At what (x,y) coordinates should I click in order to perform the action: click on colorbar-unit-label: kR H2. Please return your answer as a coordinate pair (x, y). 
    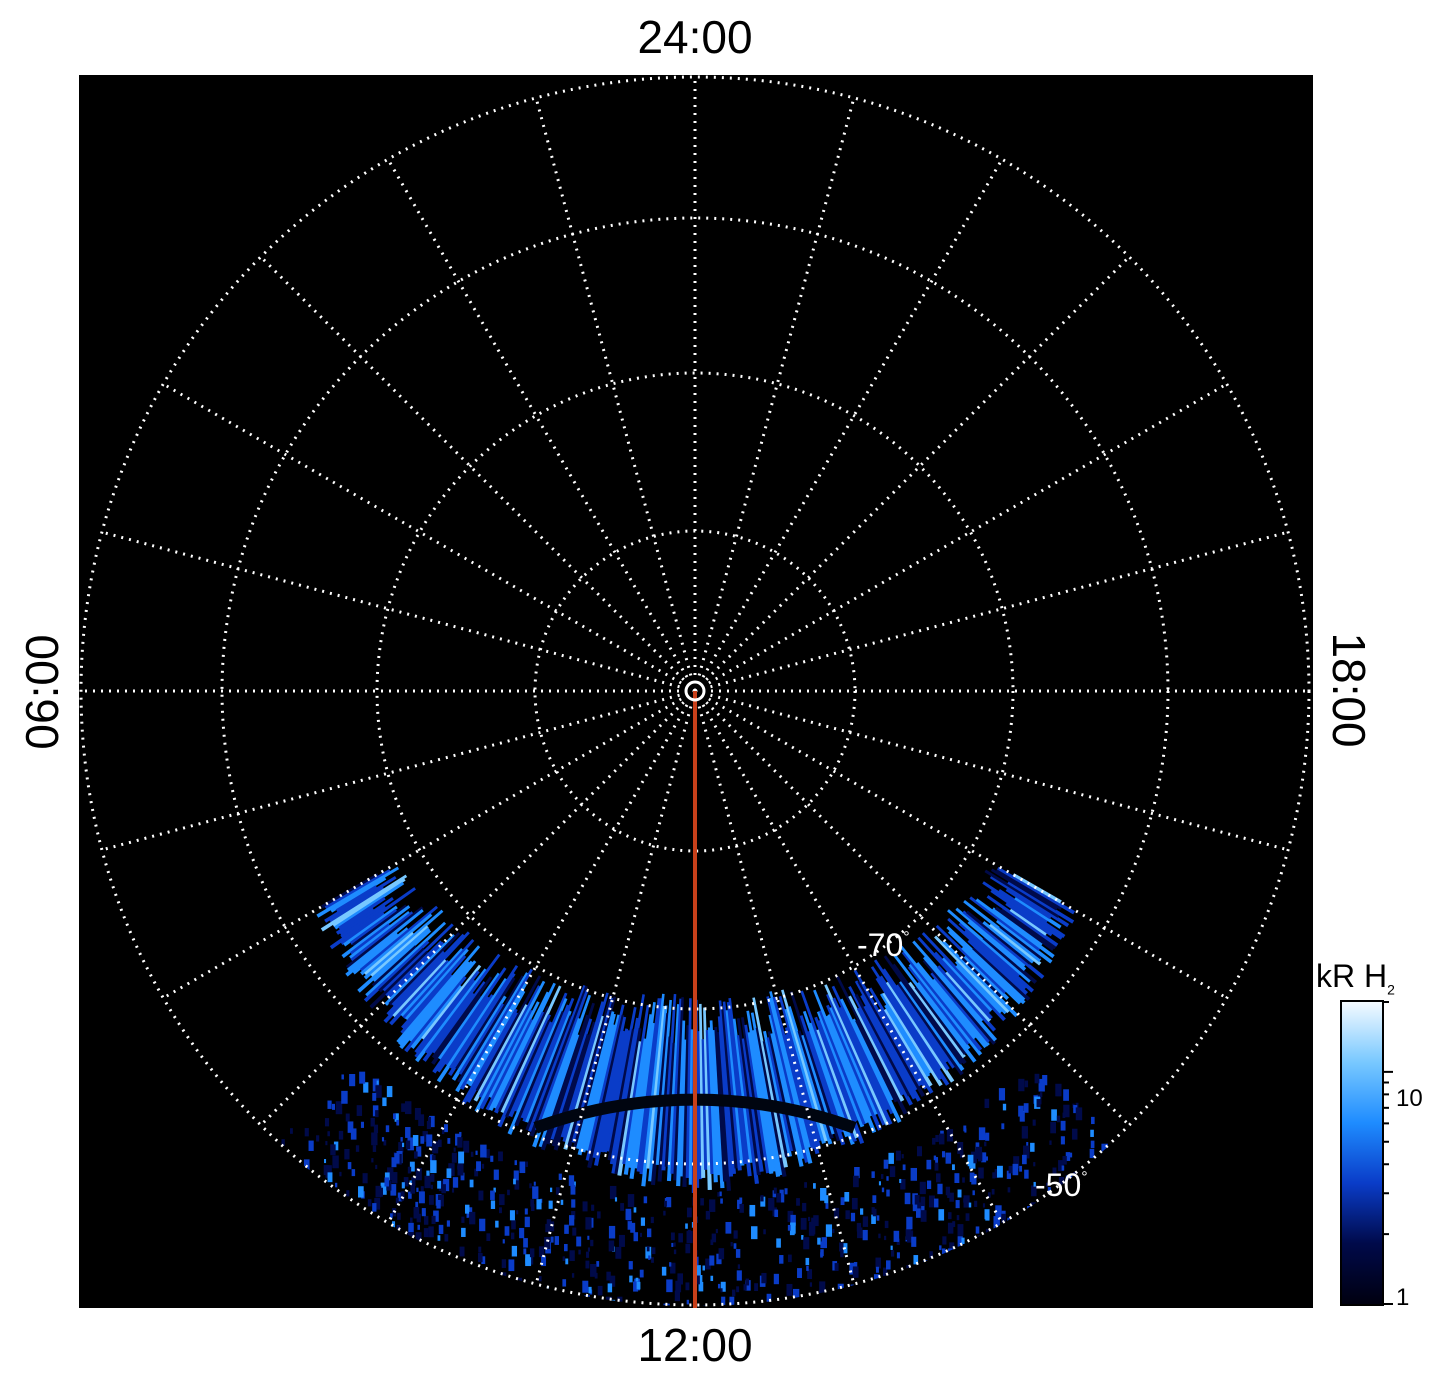
    Looking at the image, I should click on (1355, 978).